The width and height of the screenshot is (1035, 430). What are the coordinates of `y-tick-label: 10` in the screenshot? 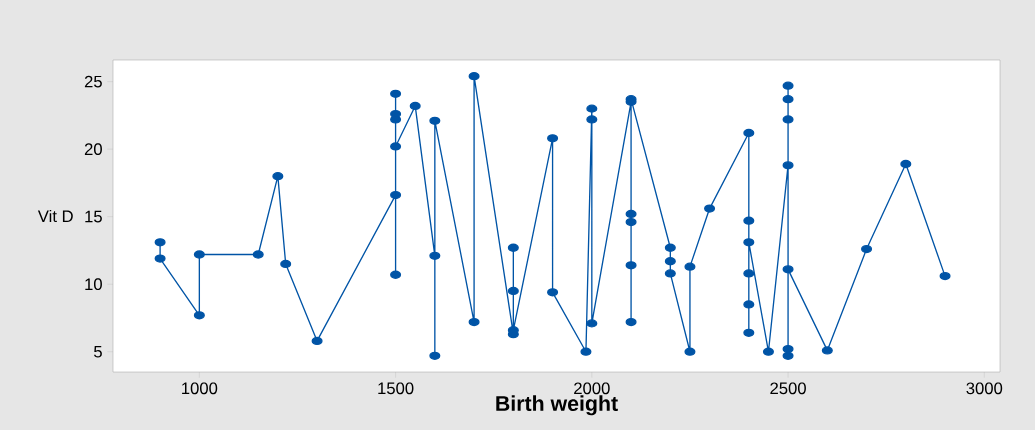 It's located at (93, 284).